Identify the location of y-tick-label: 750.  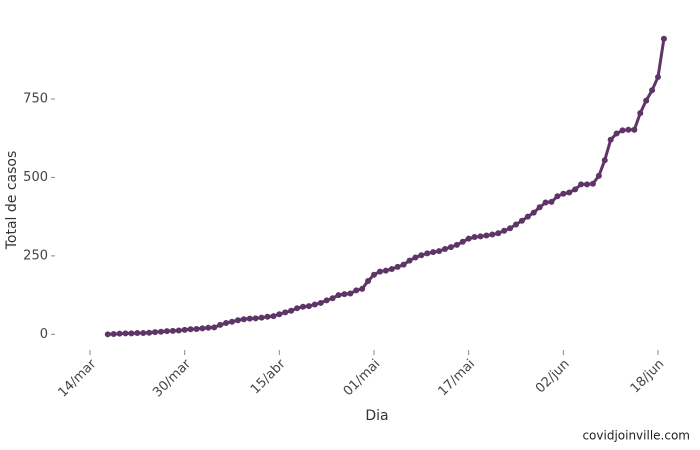
(35, 99).